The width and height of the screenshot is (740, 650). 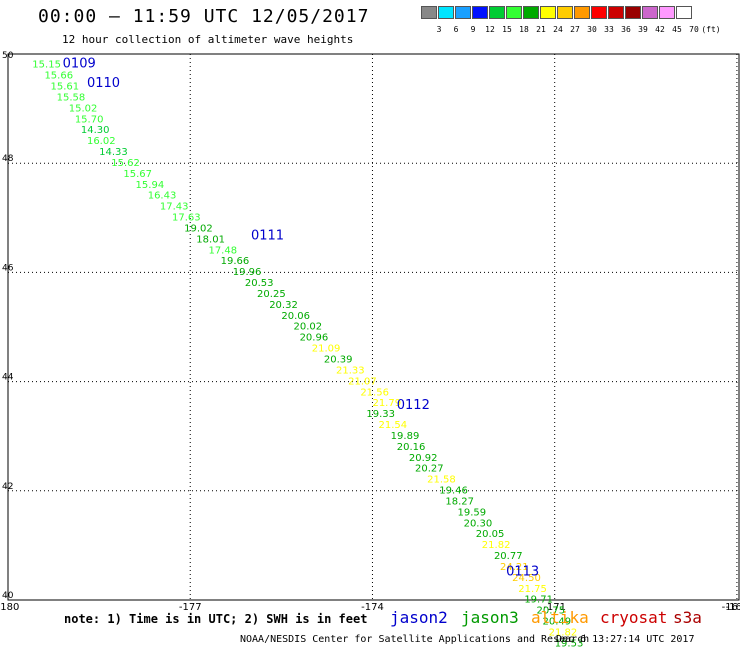 What do you see at coordinates (190, 607) in the screenshot?
I see `x-tick-label: -177` at bounding box center [190, 607].